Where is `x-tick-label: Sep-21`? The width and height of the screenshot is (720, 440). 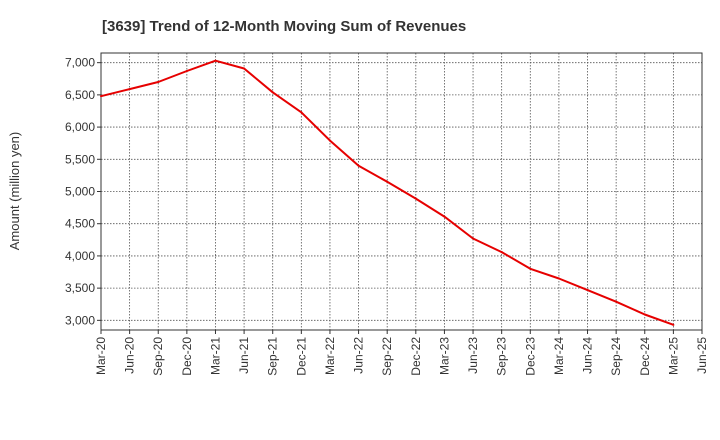 x-tick-label: Sep-21 is located at coordinates (273, 356).